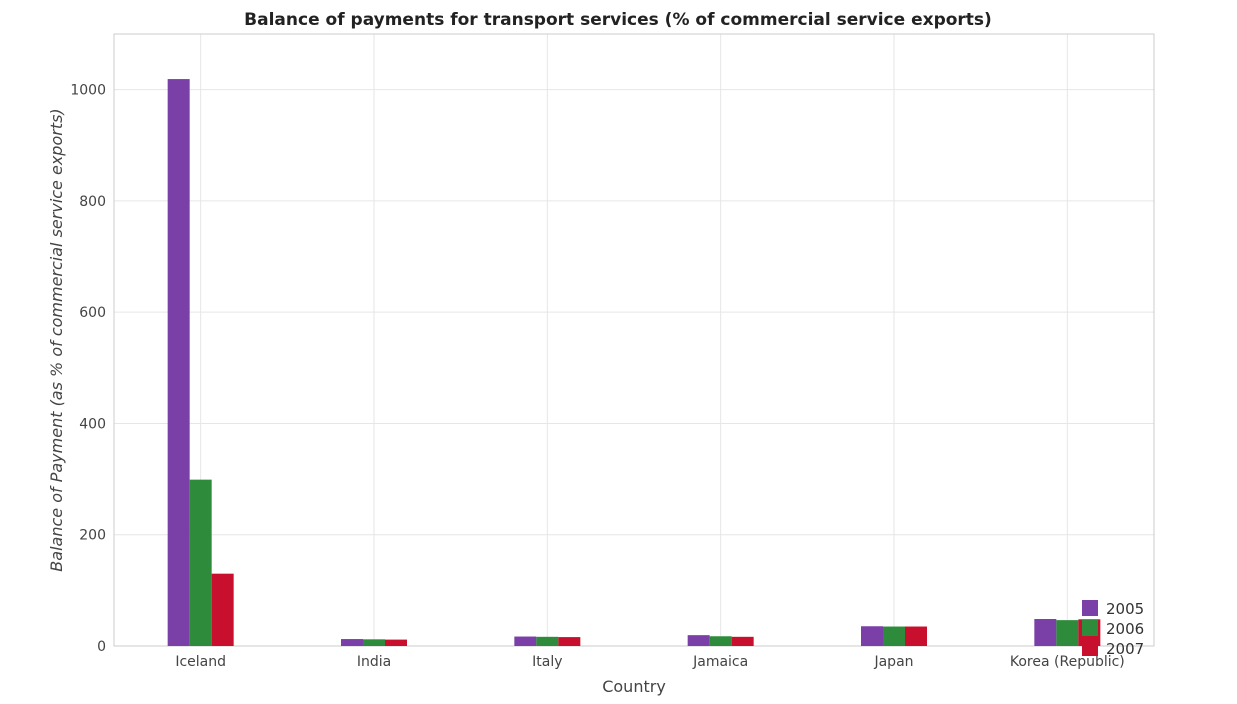 The height and width of the screenshot is (704, 1237). I want to click on bar-2007-japan, so click(916, 636).